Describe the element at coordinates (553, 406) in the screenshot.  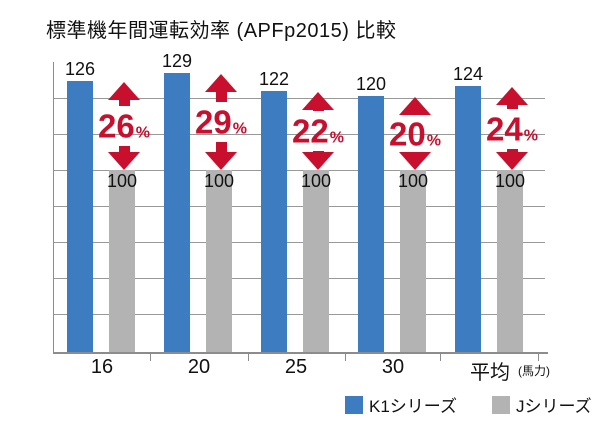
I see `legend-label-j: Jシリーズ` at that location.